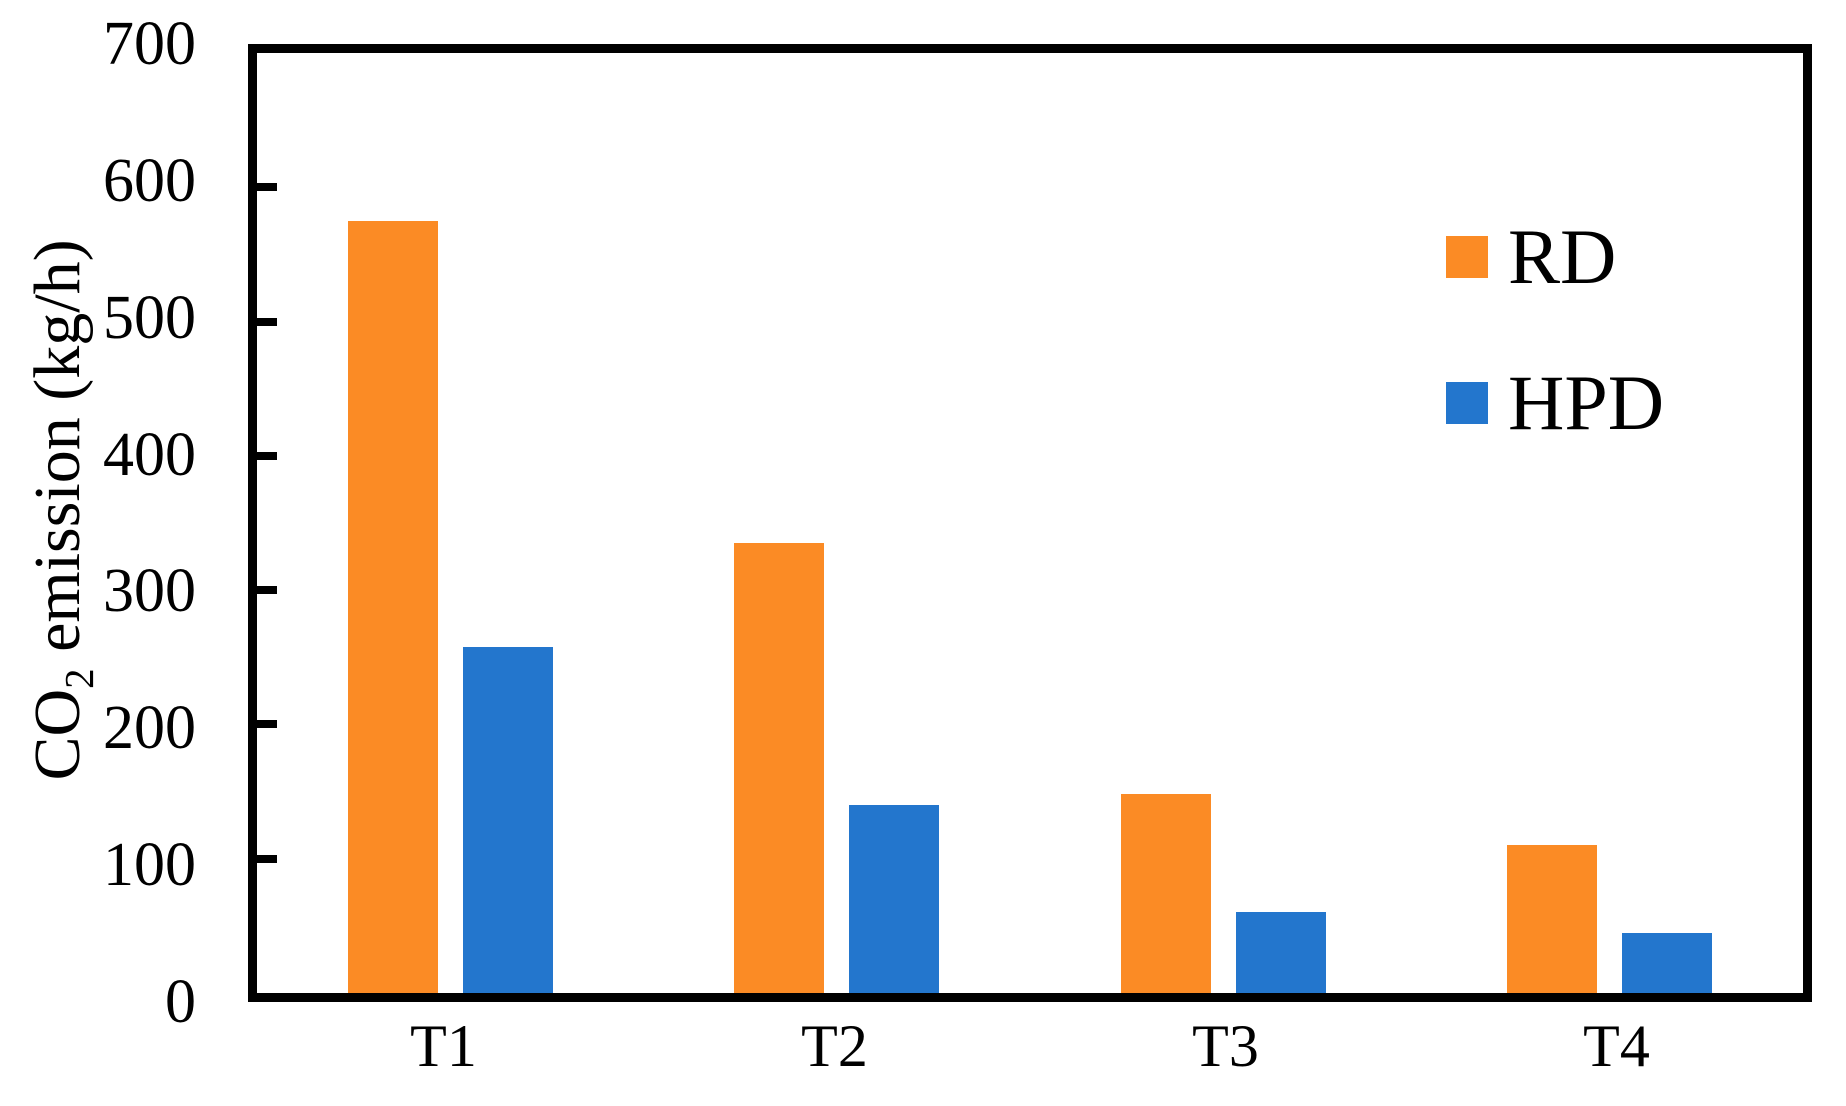 This screenshot has width=1846, height=1106. I want to click on y-tick-label-600: 600, so click(149, 180).